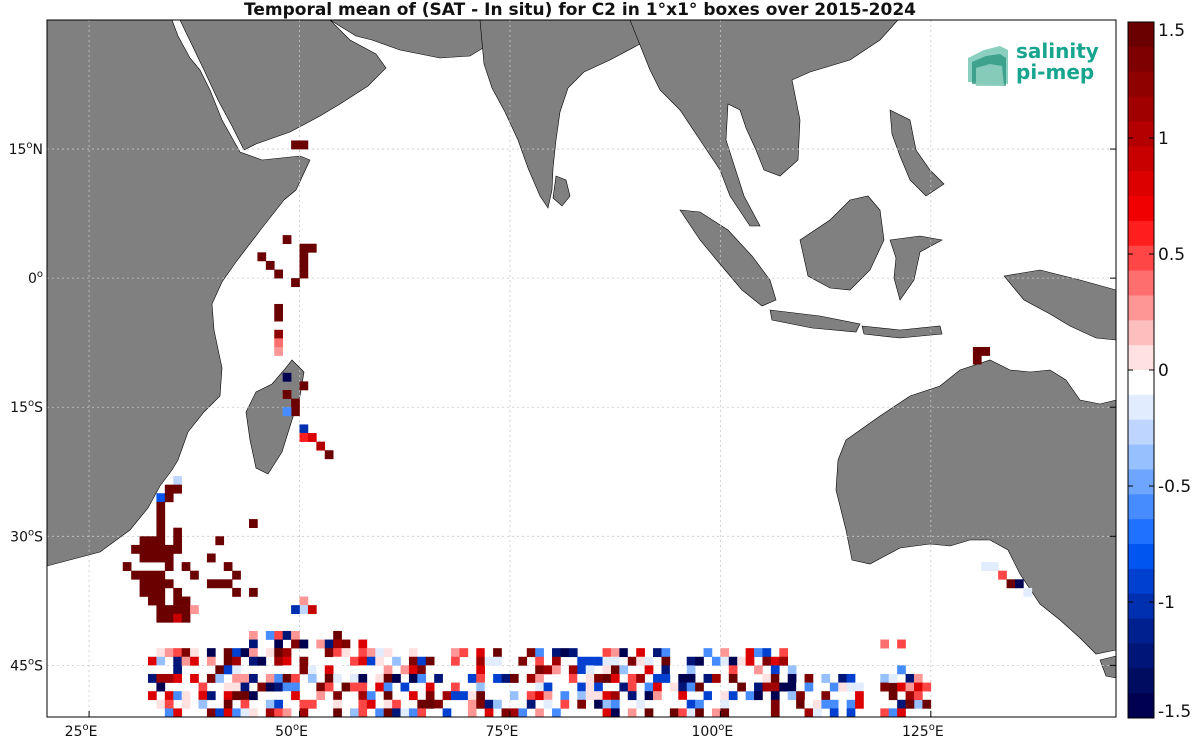 This screenshot has height=740, width=1199. What do you see at coordinates (26, 665) in the screenshot?
I see `lat-tick-label: 45oS` at bounding box center [26, 665].